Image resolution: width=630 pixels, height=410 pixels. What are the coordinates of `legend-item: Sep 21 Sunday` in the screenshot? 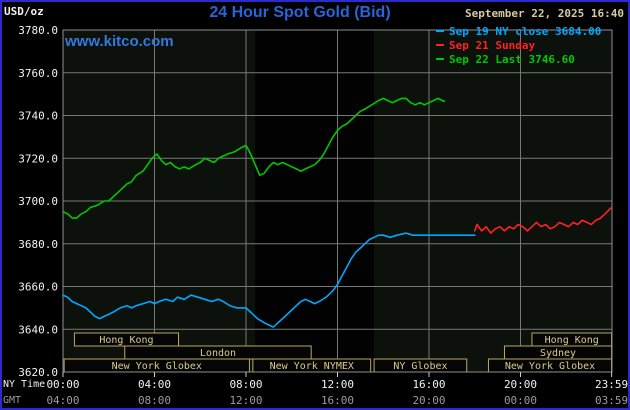 It's located at (518, 46).